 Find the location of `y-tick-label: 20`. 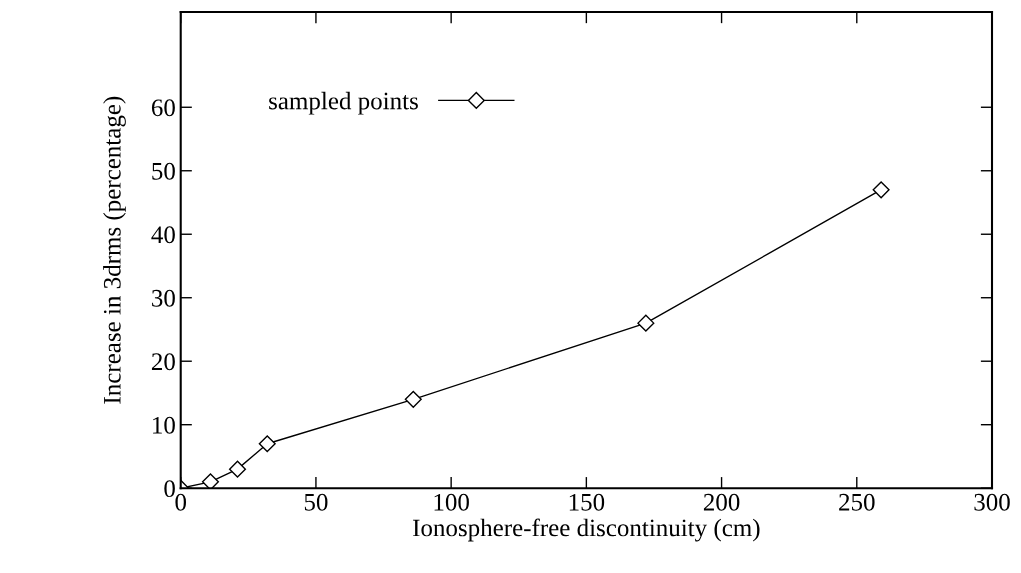

y-tick-label: 20 is located at coordinates (163, 362).